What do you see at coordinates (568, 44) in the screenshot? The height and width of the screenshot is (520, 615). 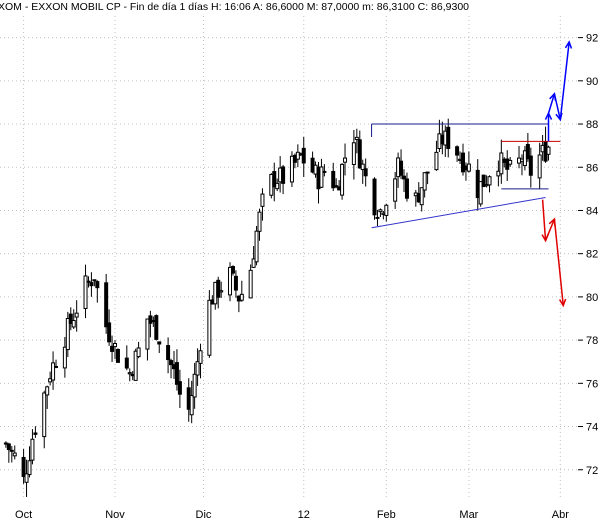 I see `bullish-arrow-head` at bounding box center [568, 44].